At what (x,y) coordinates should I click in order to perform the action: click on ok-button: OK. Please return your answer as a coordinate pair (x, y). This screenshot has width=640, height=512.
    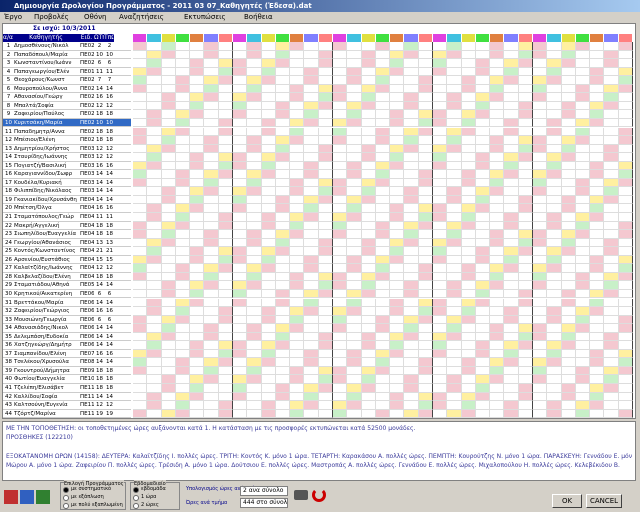
    Looking at the image, I should click on (567, 501).